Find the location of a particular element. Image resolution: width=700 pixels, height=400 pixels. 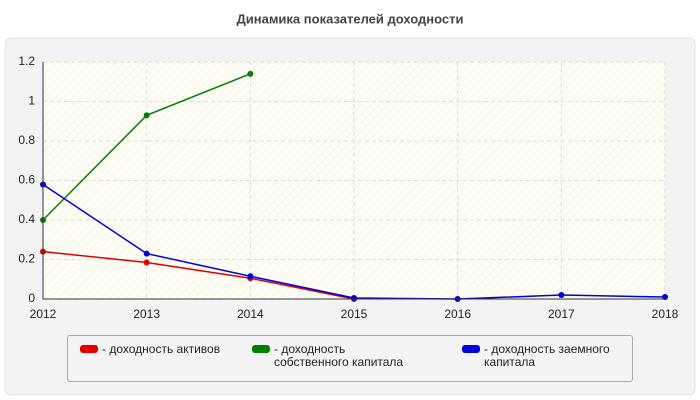

y-tick-label: 1.2 is located at coordinates (26, 61).